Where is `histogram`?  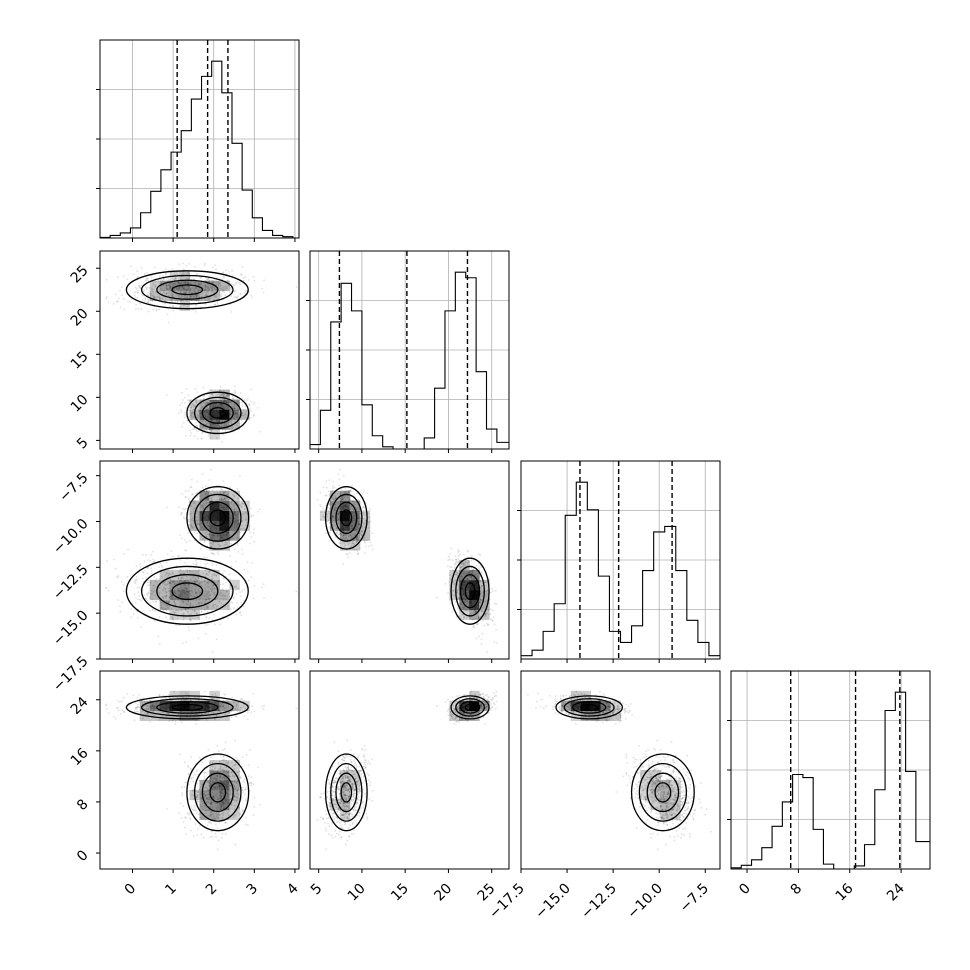
histogram is located at coordinates (830, 780).